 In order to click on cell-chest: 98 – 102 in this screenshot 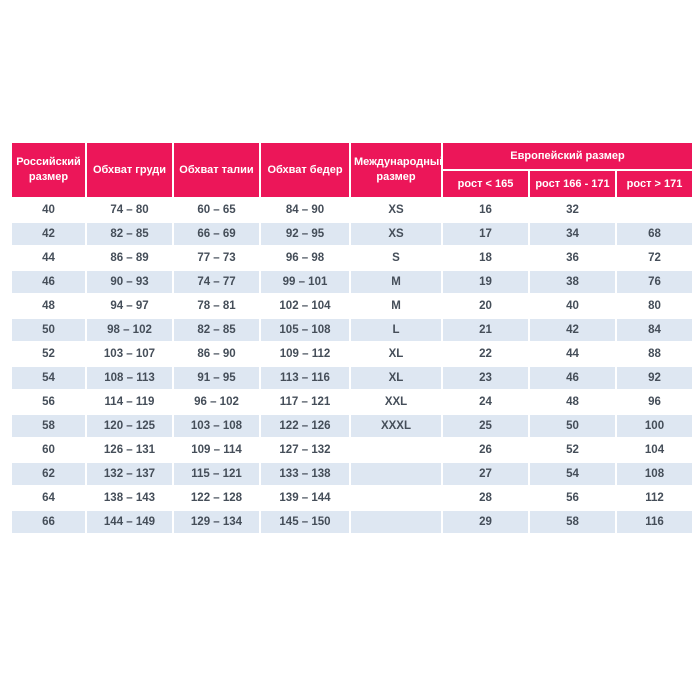, I will do `click(129, 330)`.